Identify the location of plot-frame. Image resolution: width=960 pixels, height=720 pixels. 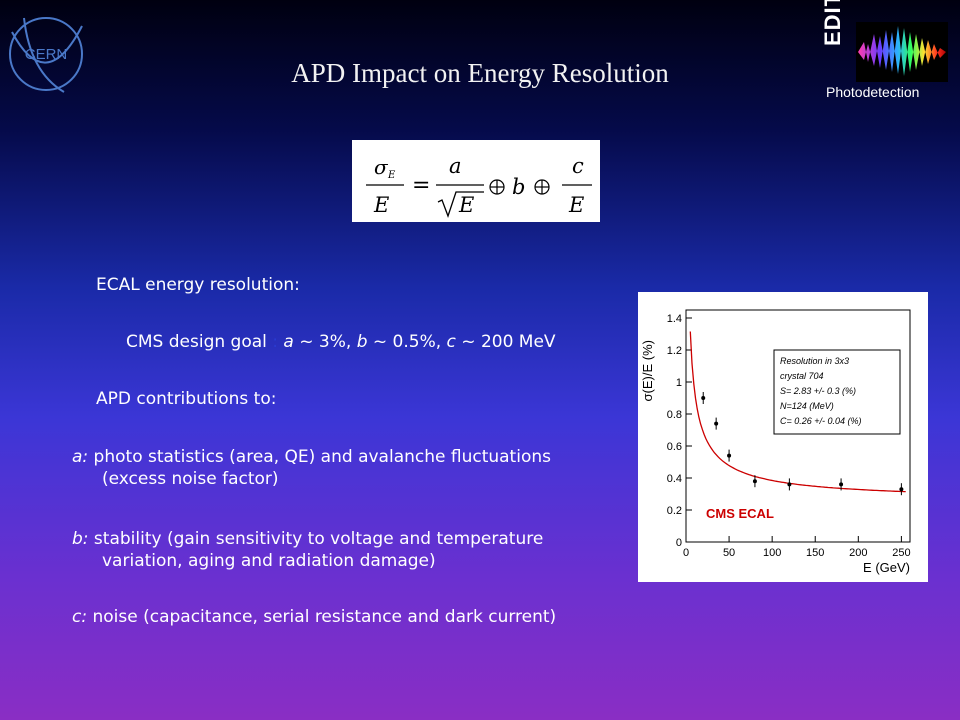
(798, 426).